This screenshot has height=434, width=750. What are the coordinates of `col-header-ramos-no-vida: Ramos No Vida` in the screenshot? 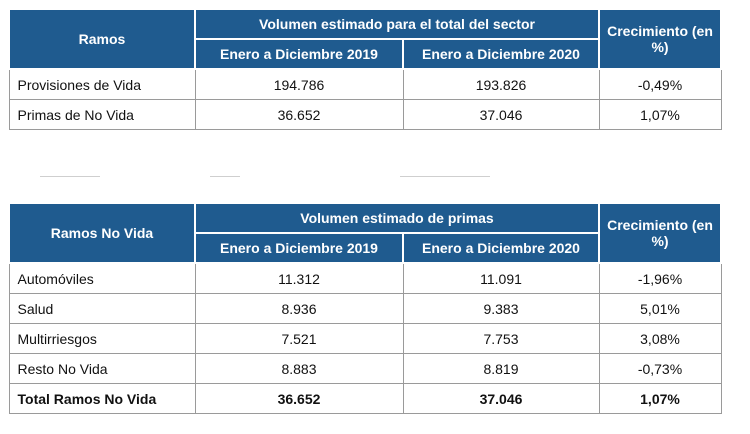 It's located at (102, 233).